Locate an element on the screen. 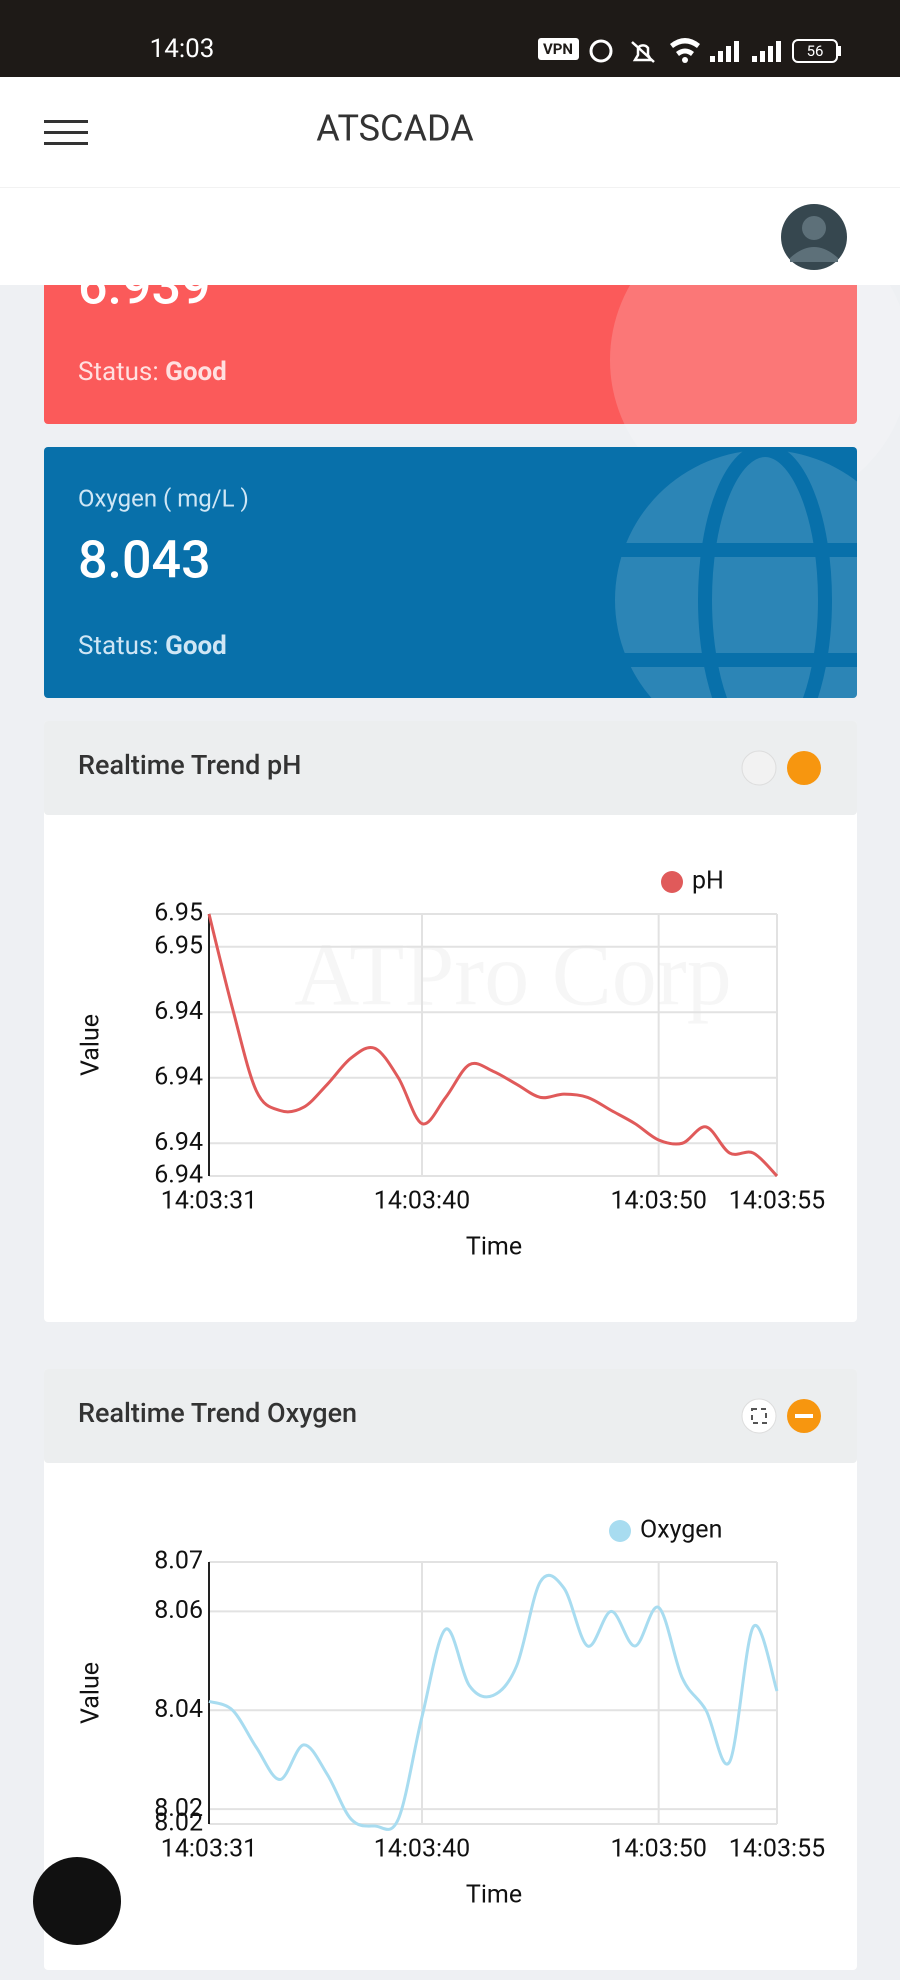  avatar-body is located at coordinates (814, 254).